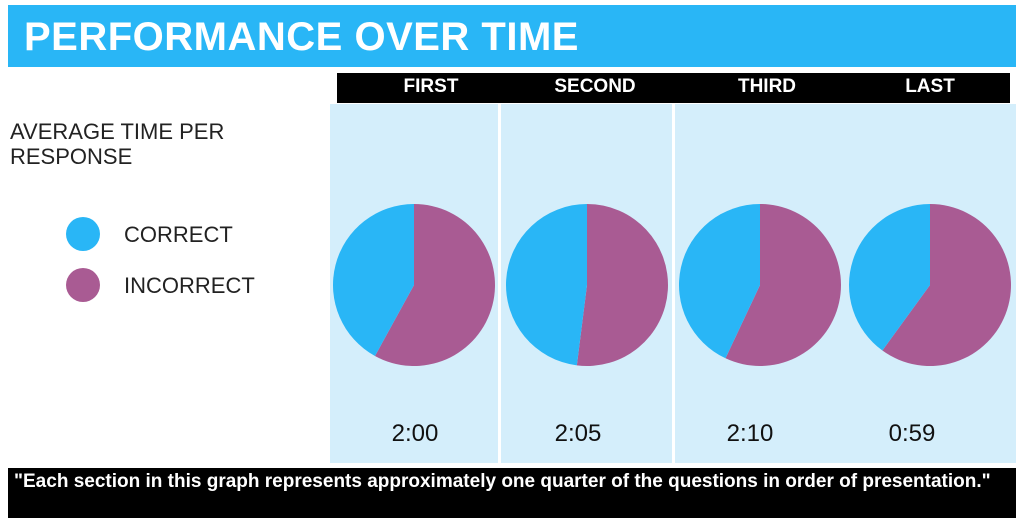  What do you see at coordinates (750, 433) in the screenshot?
I see `time-label-third: 2:10` at bounding box center [750, 433].